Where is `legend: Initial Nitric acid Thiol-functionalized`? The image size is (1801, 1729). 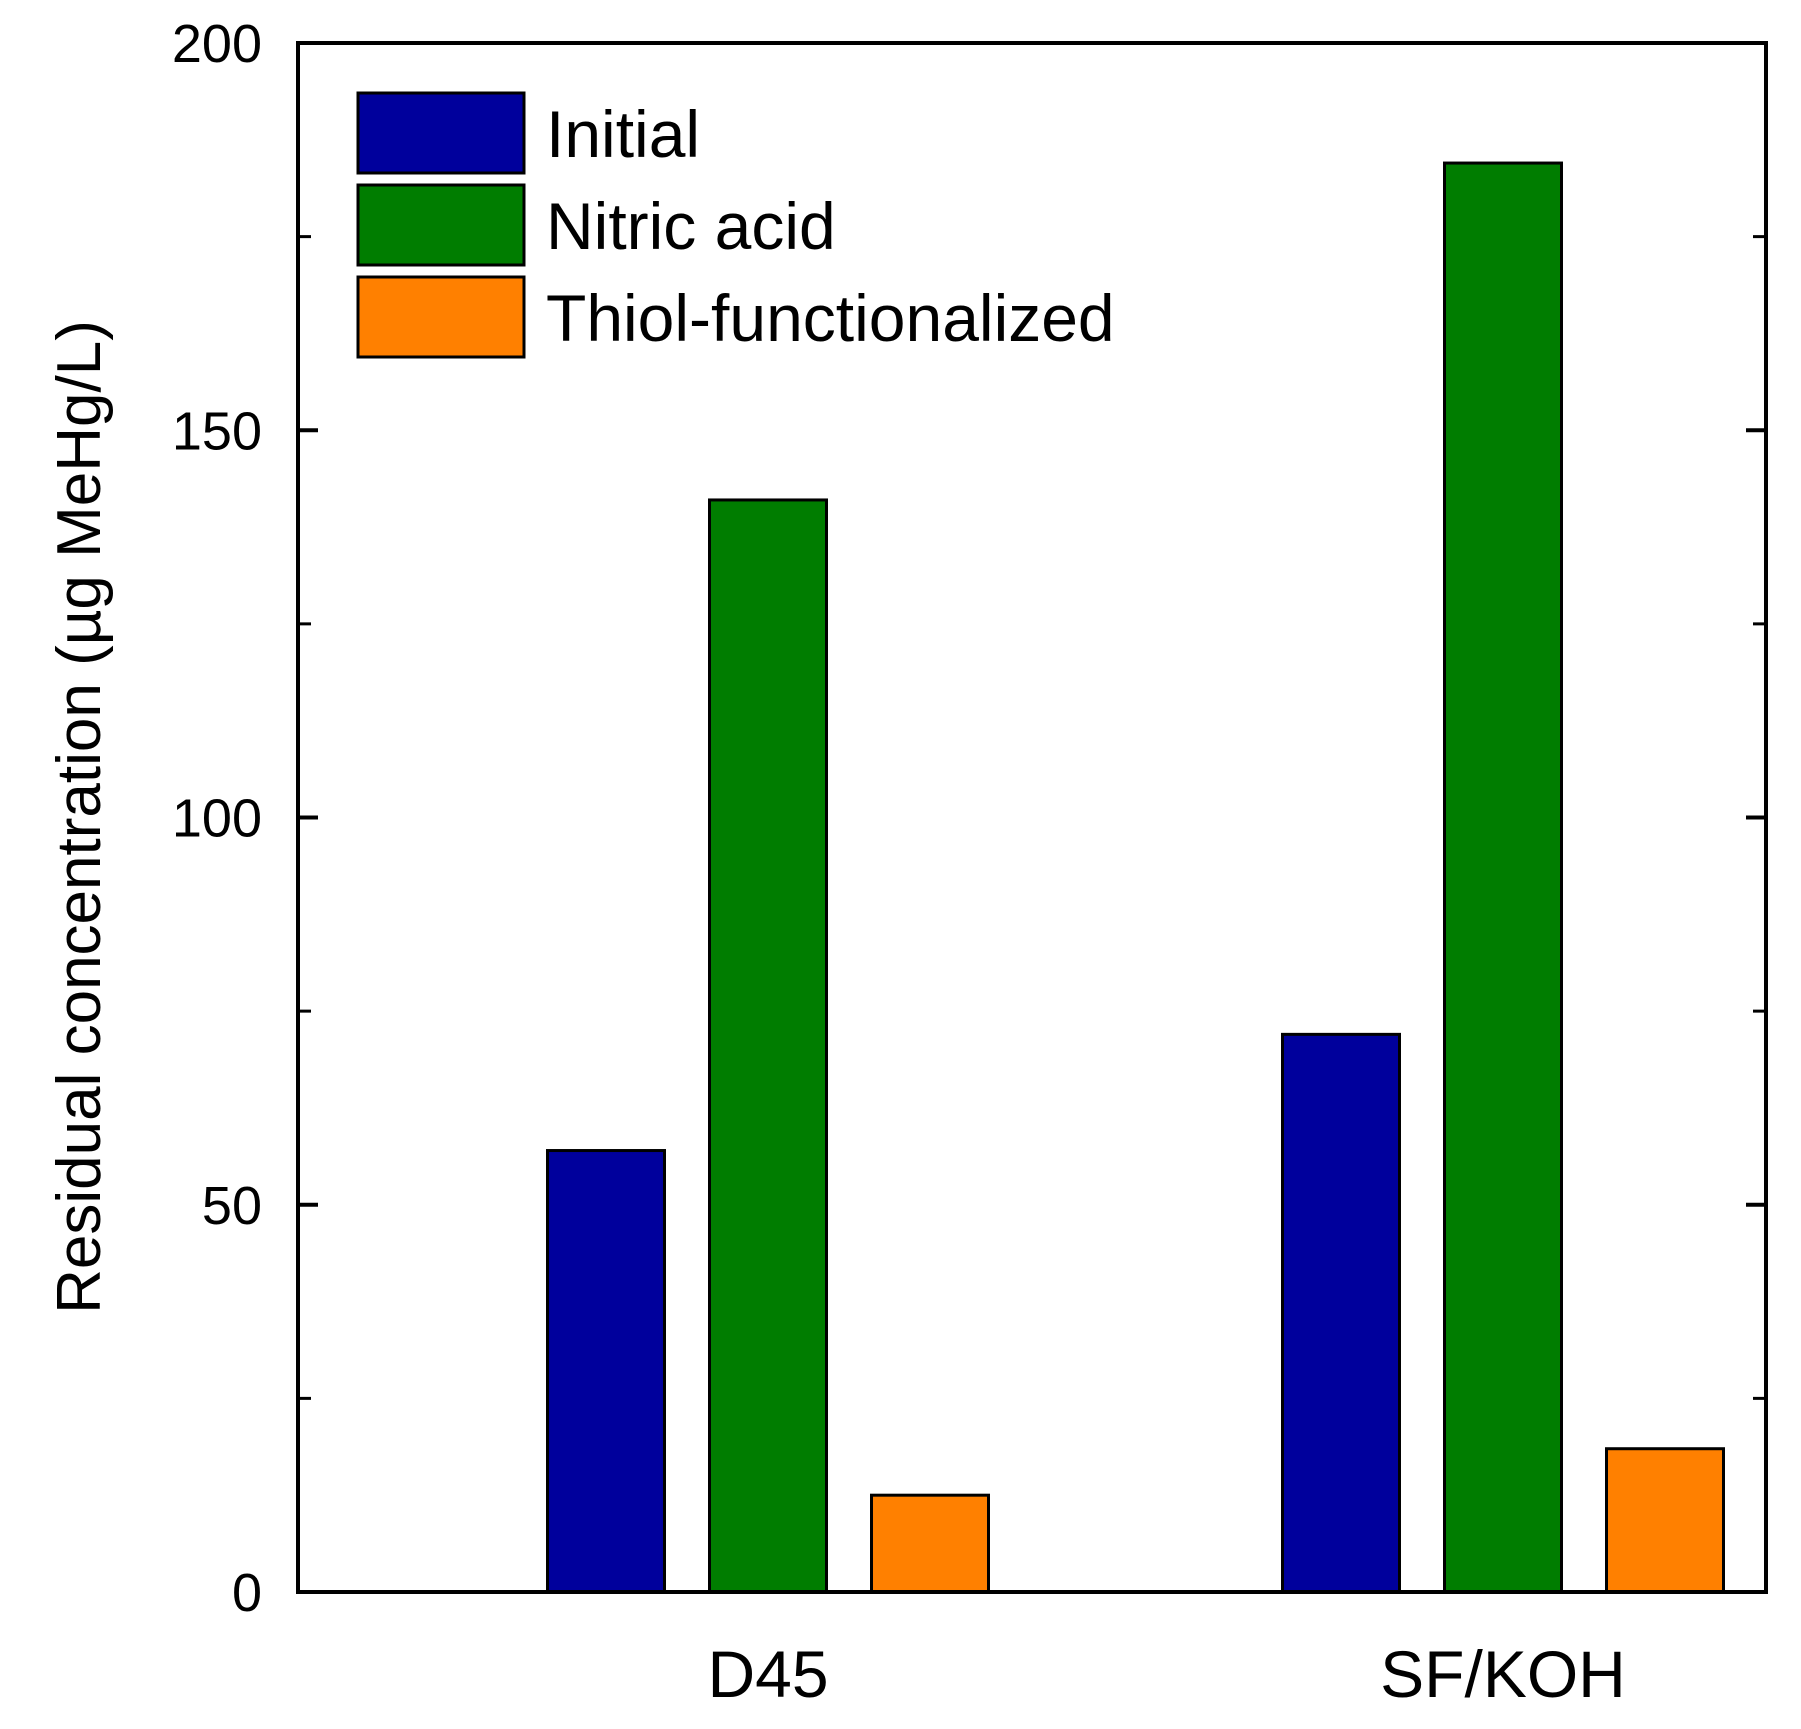
legend: Initial Nitric acid Thiol-functionalized is located at coordinates (735, 225).